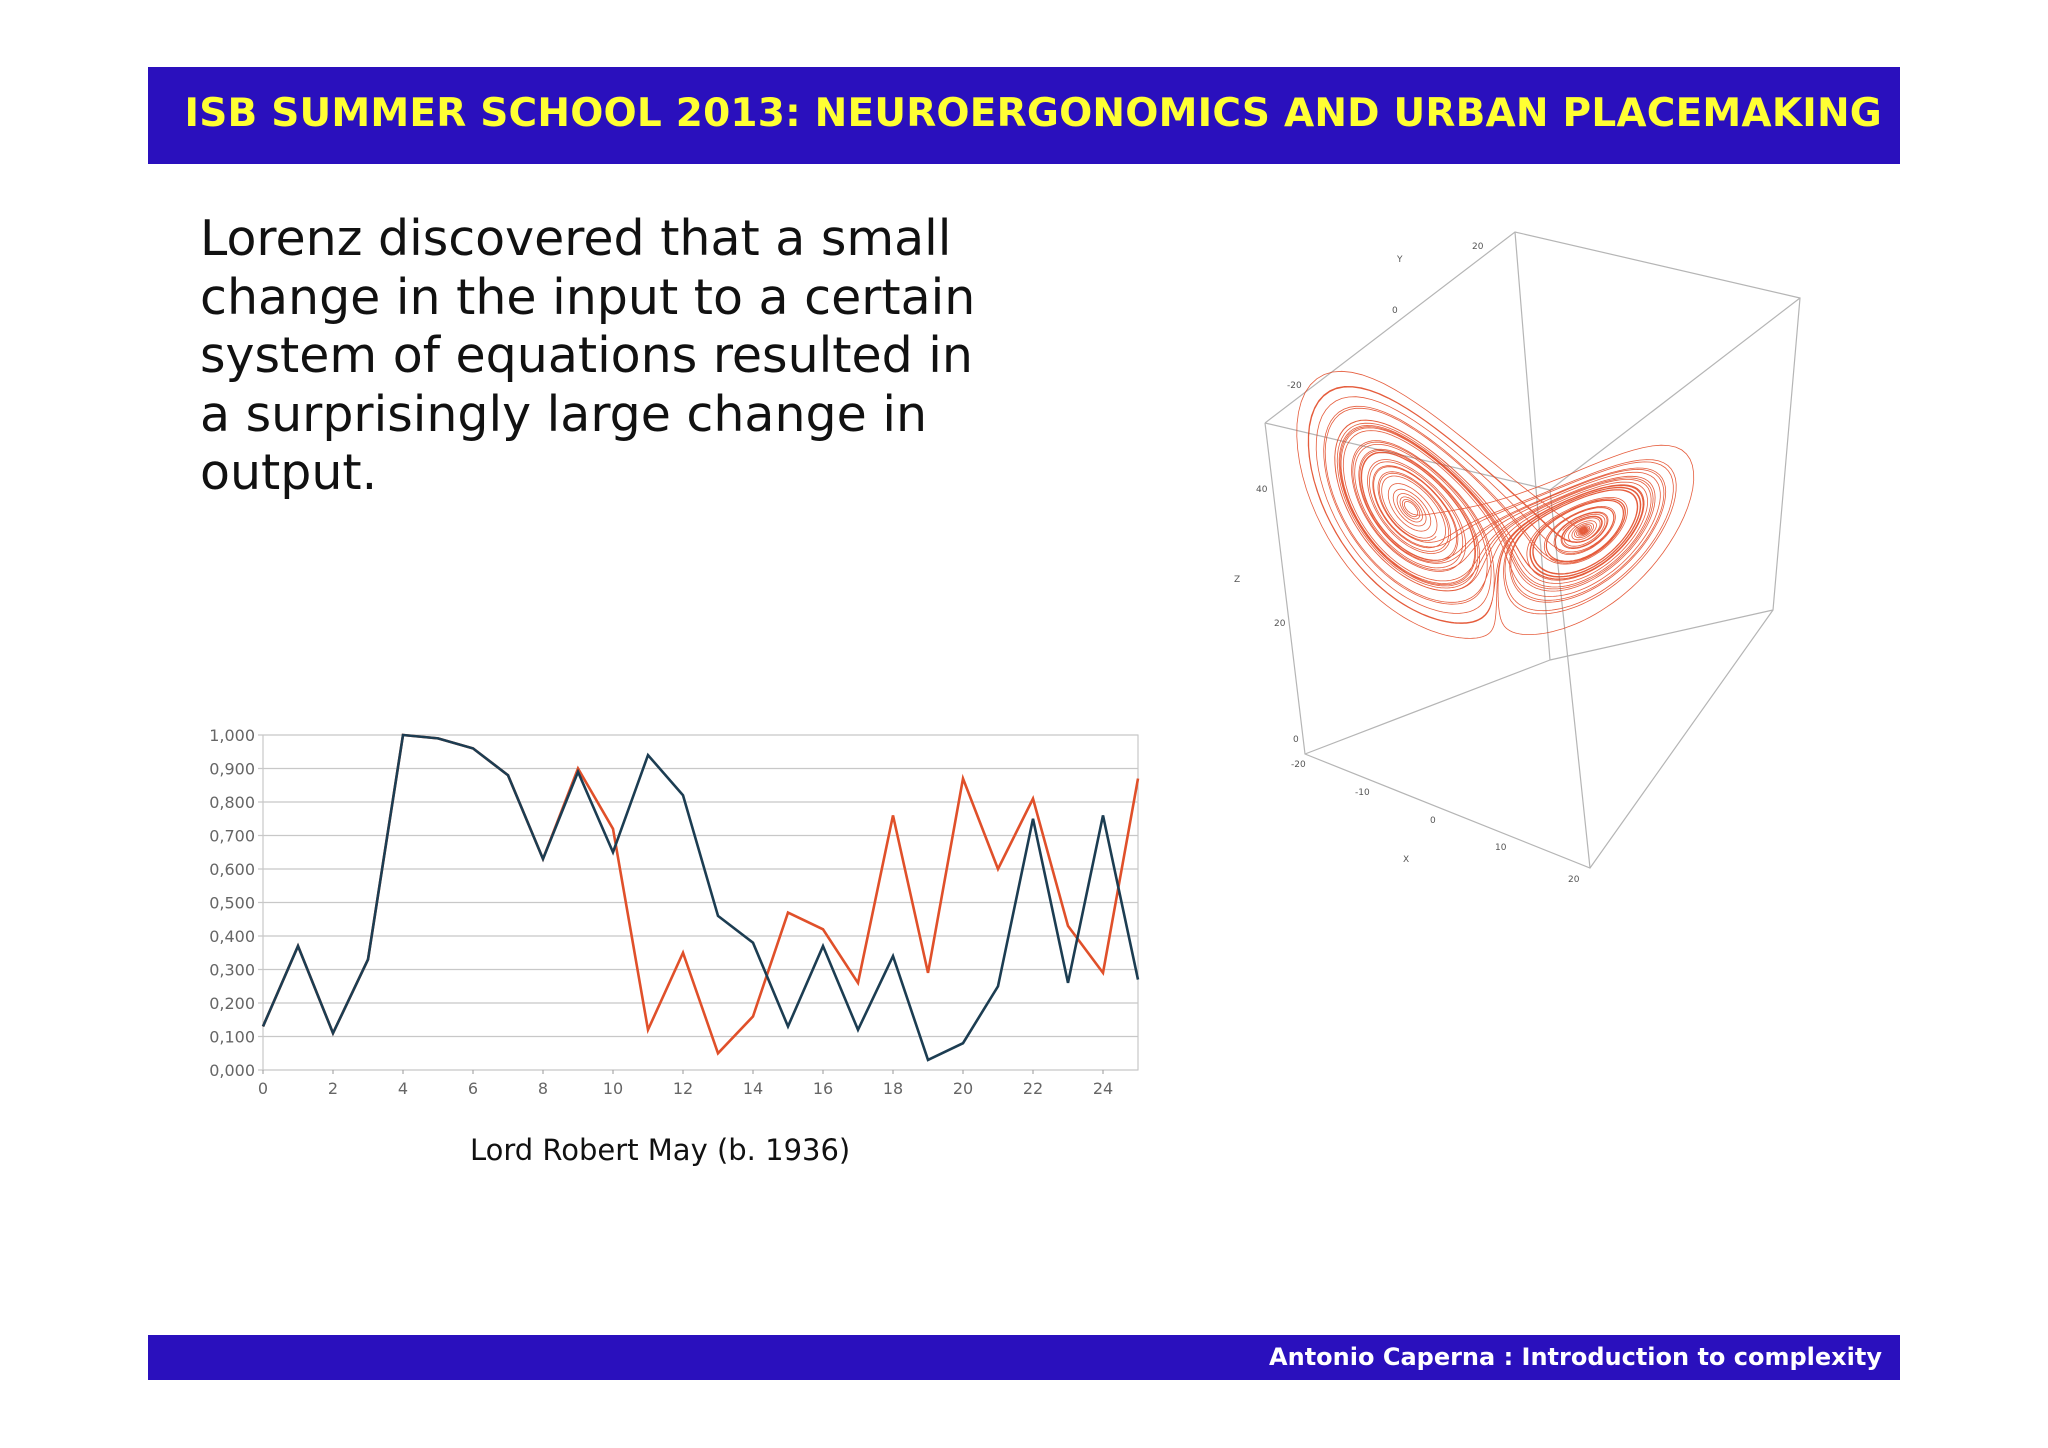 Image resolution: width=2048 pixels, height=1448 pixels. Describe the element at coordinates (232, 836) in the screenshot. I see `y-tick-label: 0,700` at that location.